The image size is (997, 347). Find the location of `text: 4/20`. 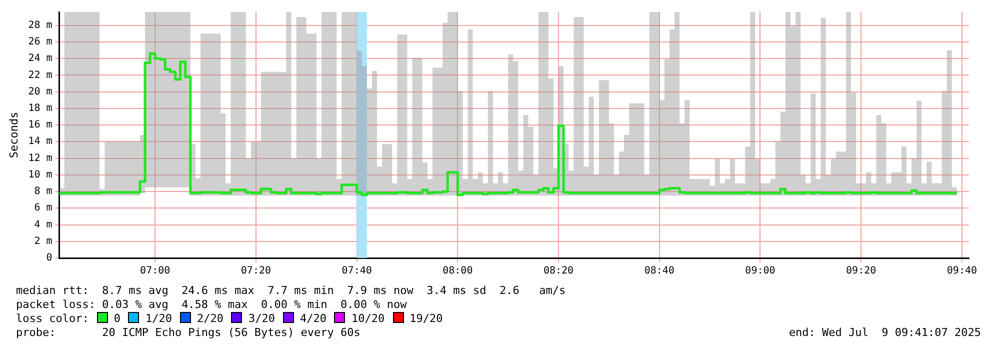

text: 4/20 is located at coordinates (313, 318).